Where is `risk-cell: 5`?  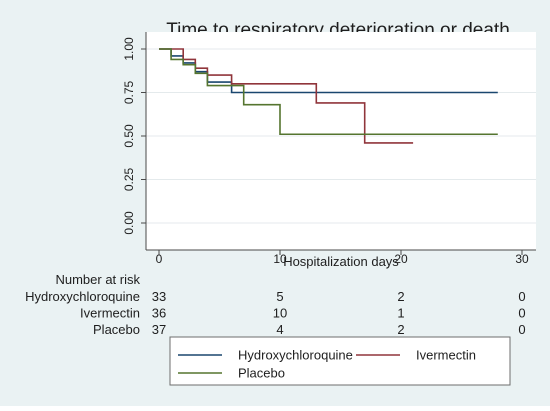 risk-cell: 5 is located at coordinates (279, 296).